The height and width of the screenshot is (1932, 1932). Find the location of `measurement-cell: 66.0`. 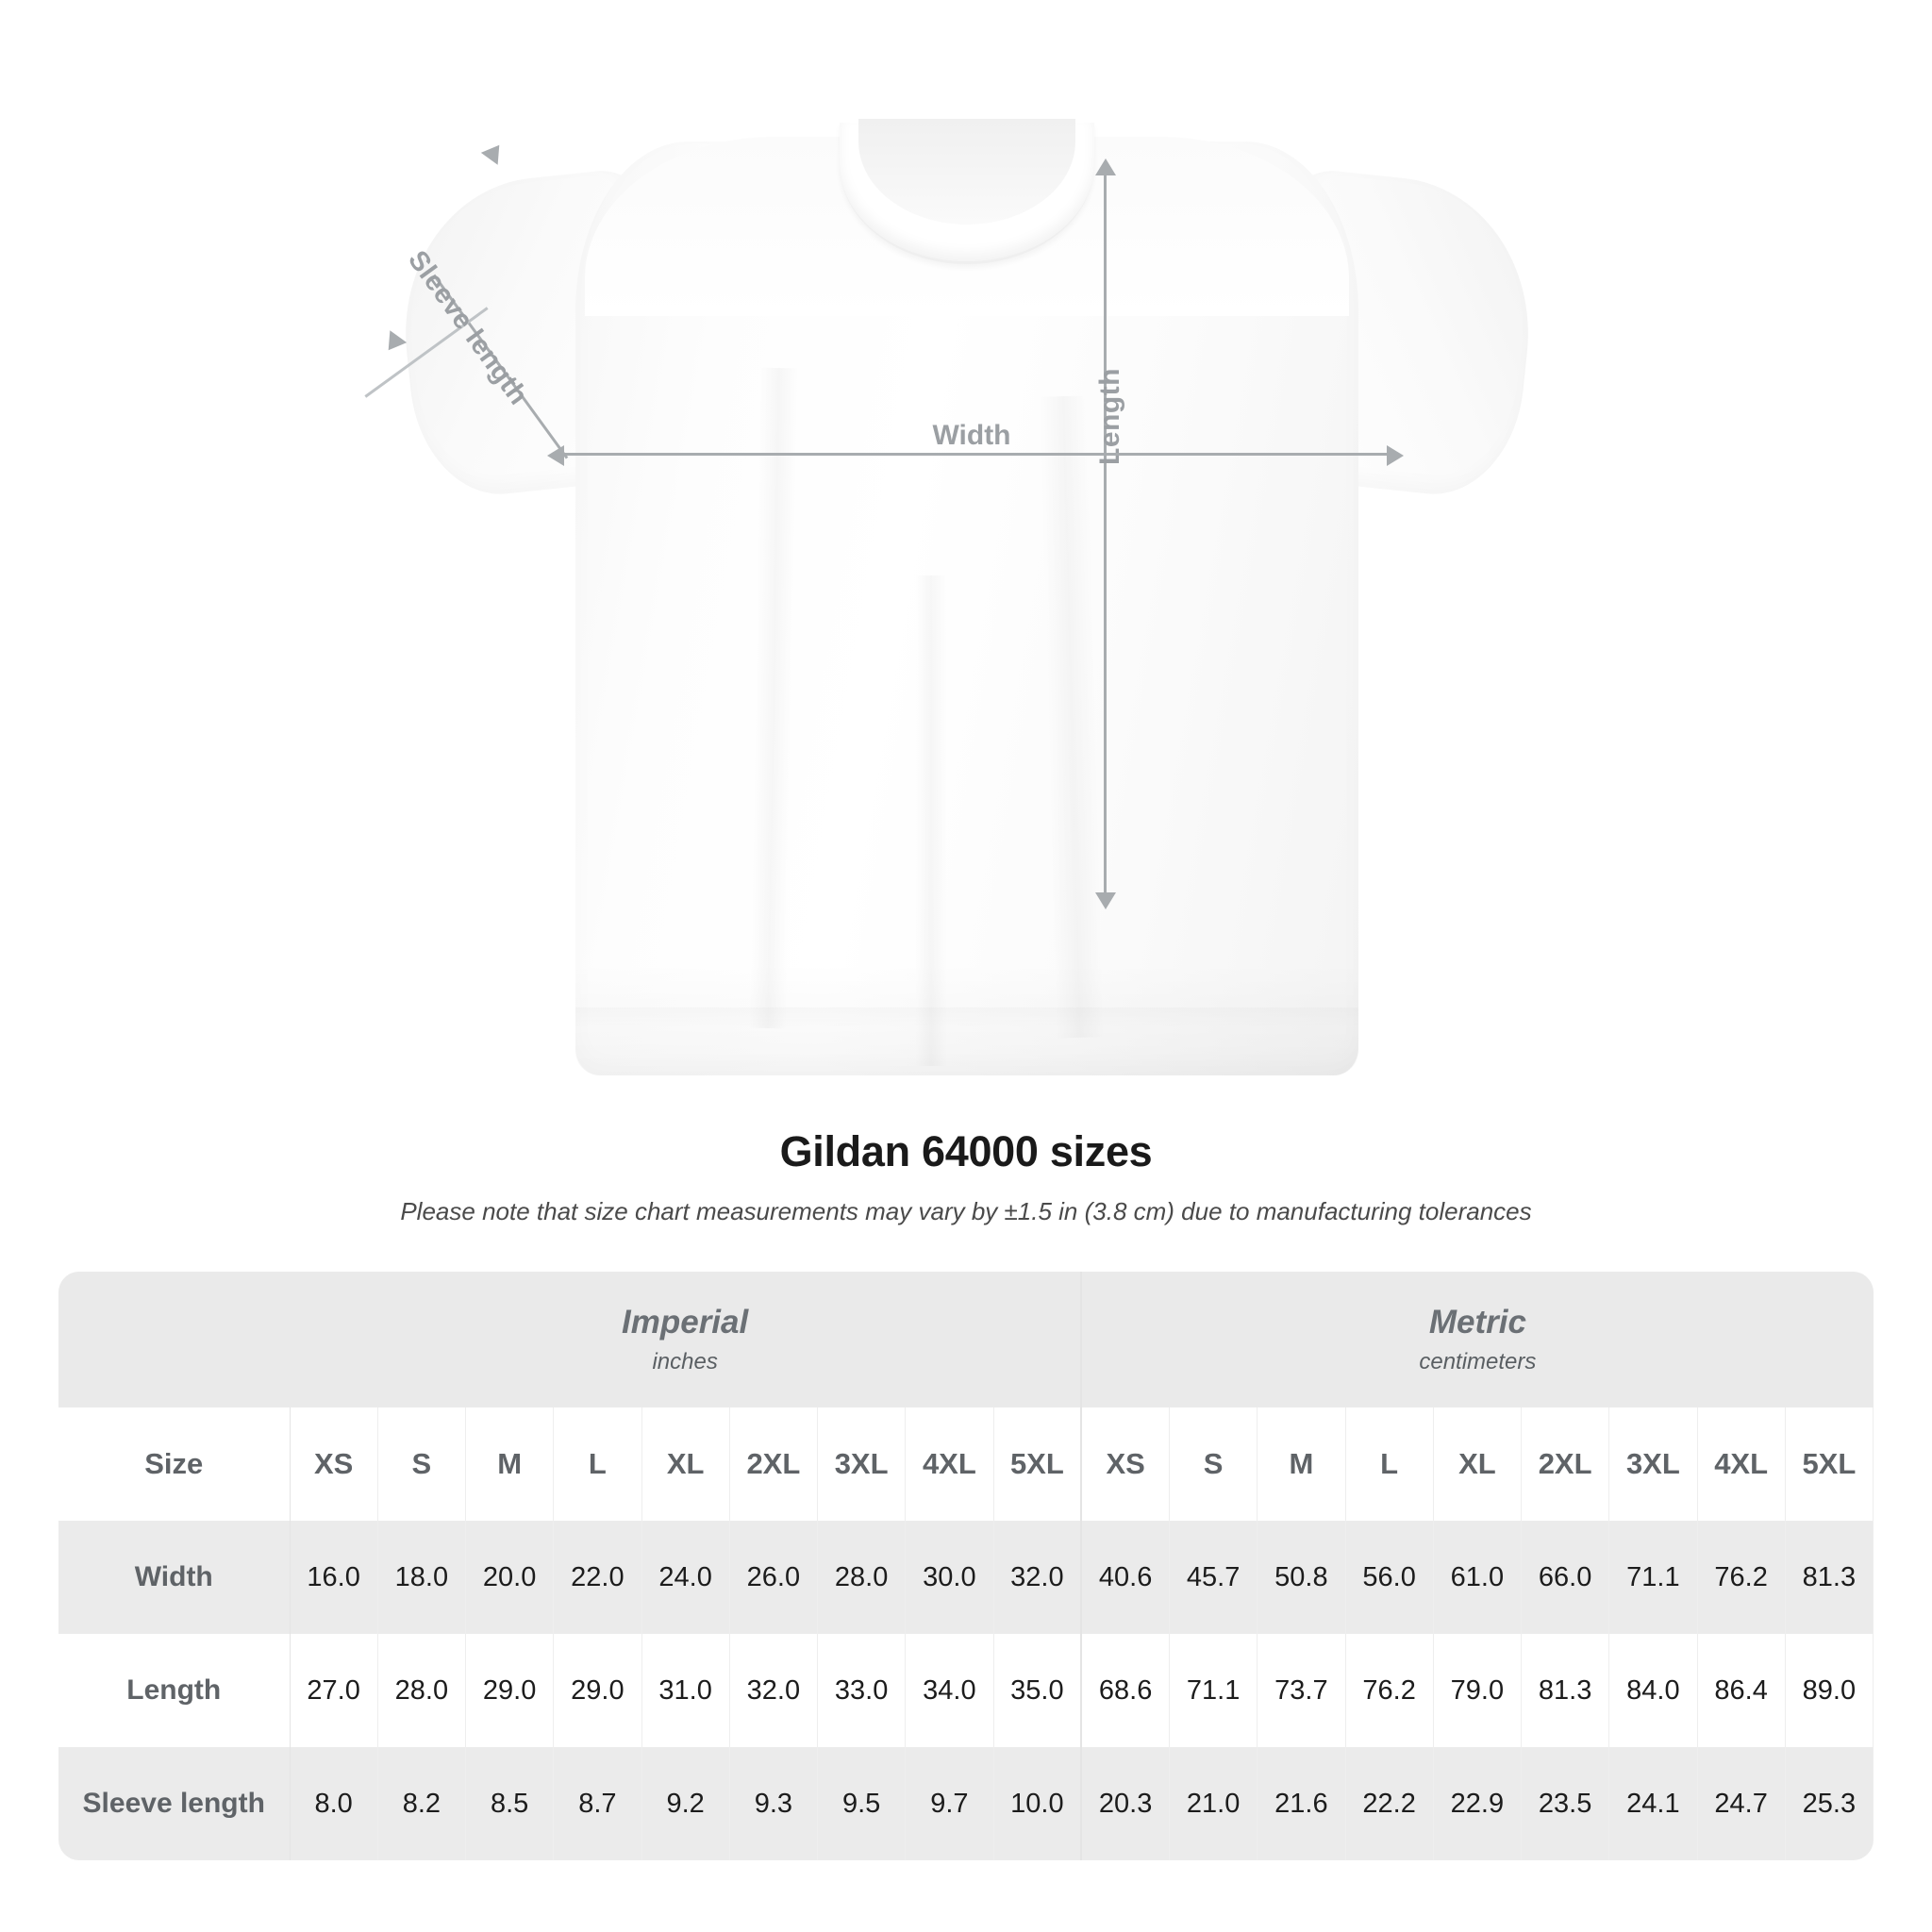

measurement-cell: 66.0 is located at coordinates (1566, 1577).